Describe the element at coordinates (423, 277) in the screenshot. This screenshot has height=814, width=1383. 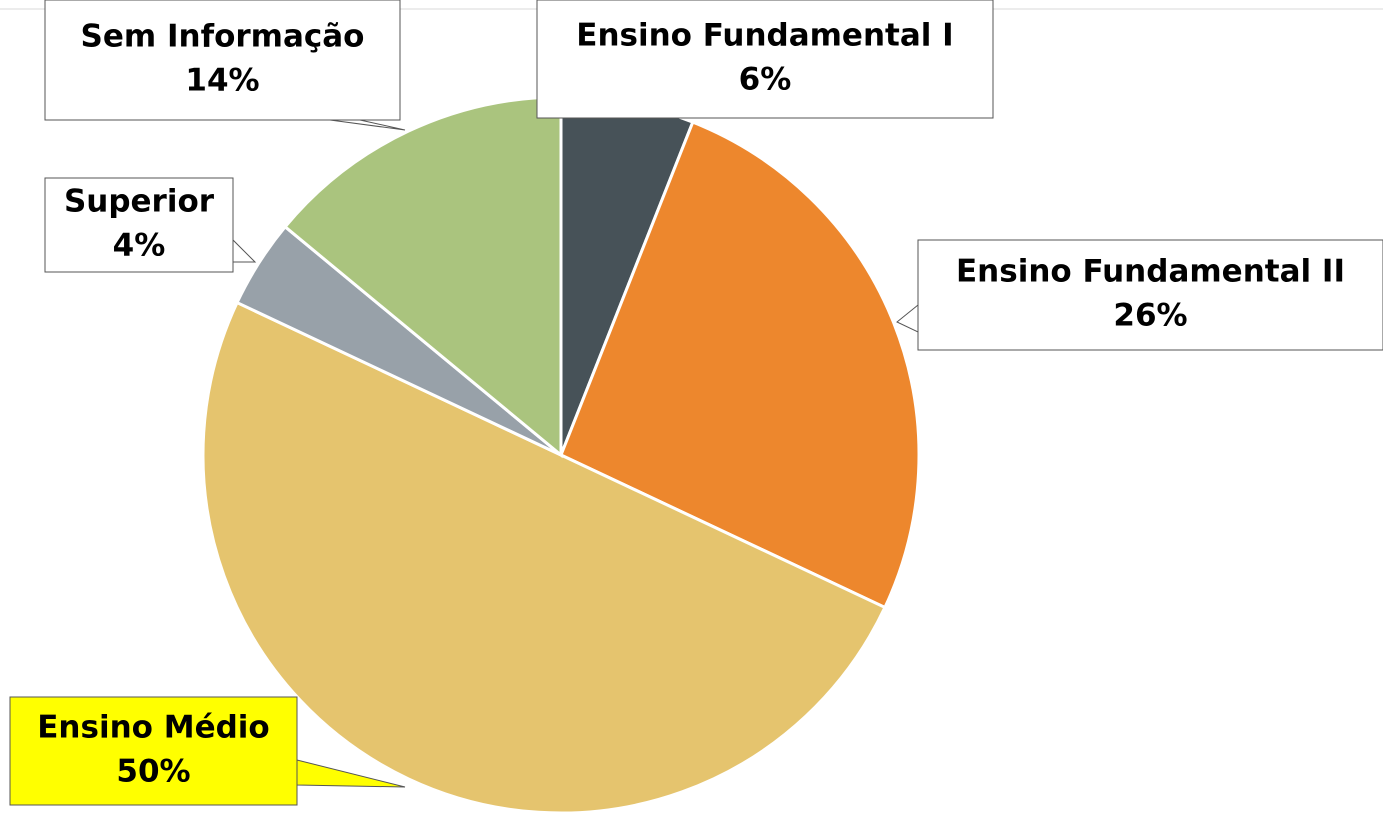
I see `pie-slice` at that location.